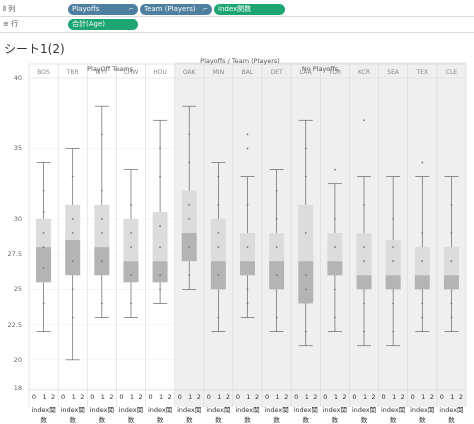 This screenshot has height=424, width=474. I want to click on team-header-sea: SEA, so click(393, 72).